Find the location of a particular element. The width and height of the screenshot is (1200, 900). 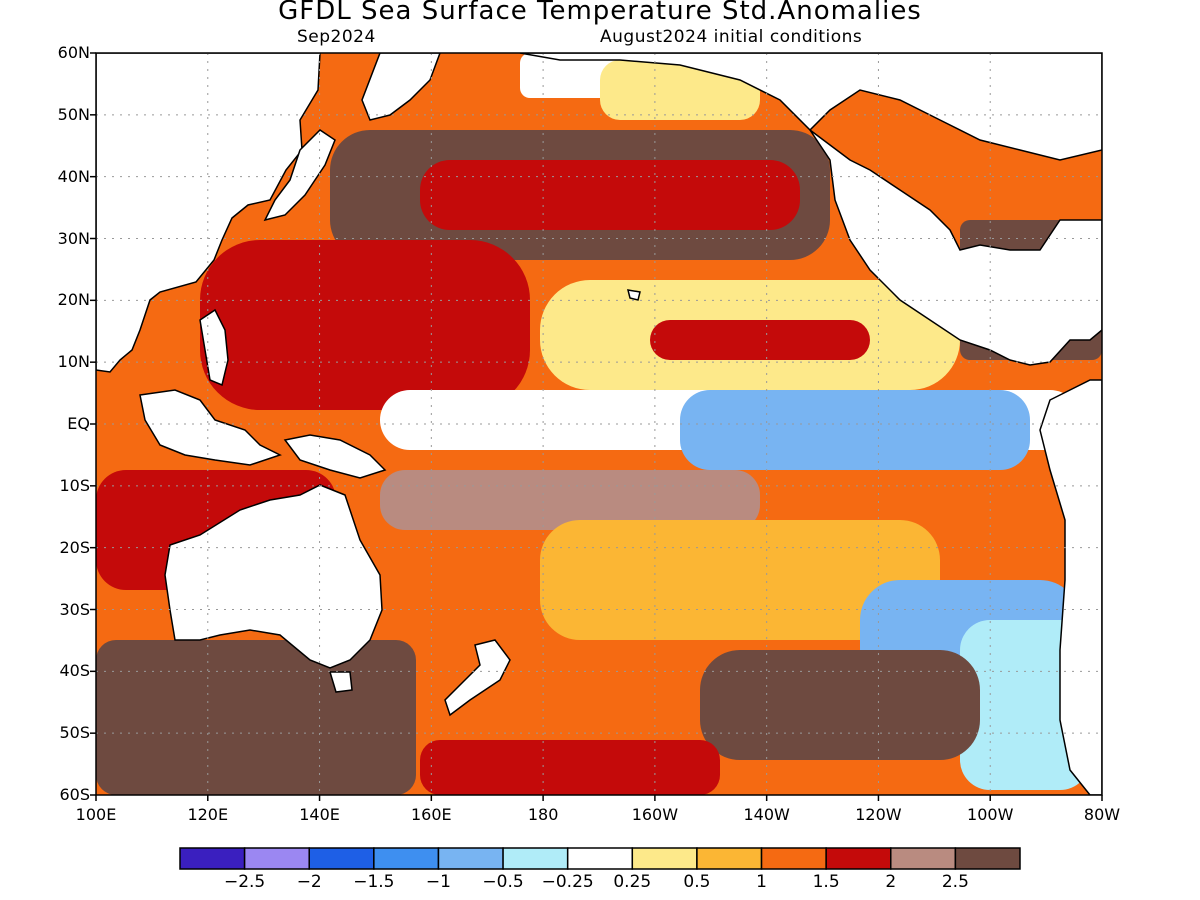

lat-label: 10N is located at coordinates (73, 362).